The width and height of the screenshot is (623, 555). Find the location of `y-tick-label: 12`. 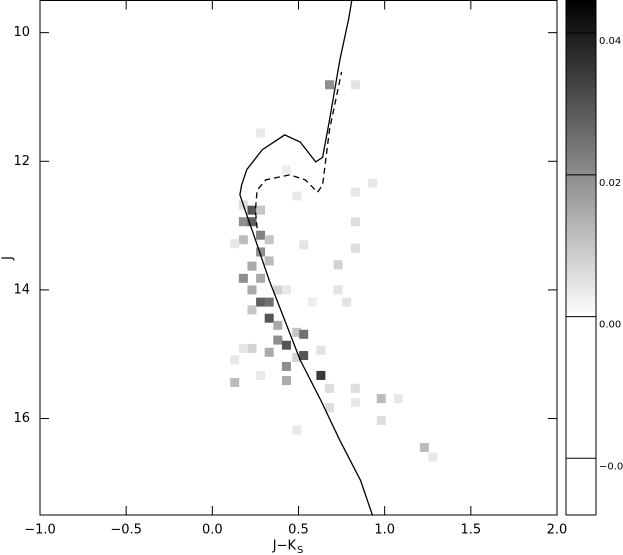

y-tick-label: 12 is located at coordinates (21, 161).